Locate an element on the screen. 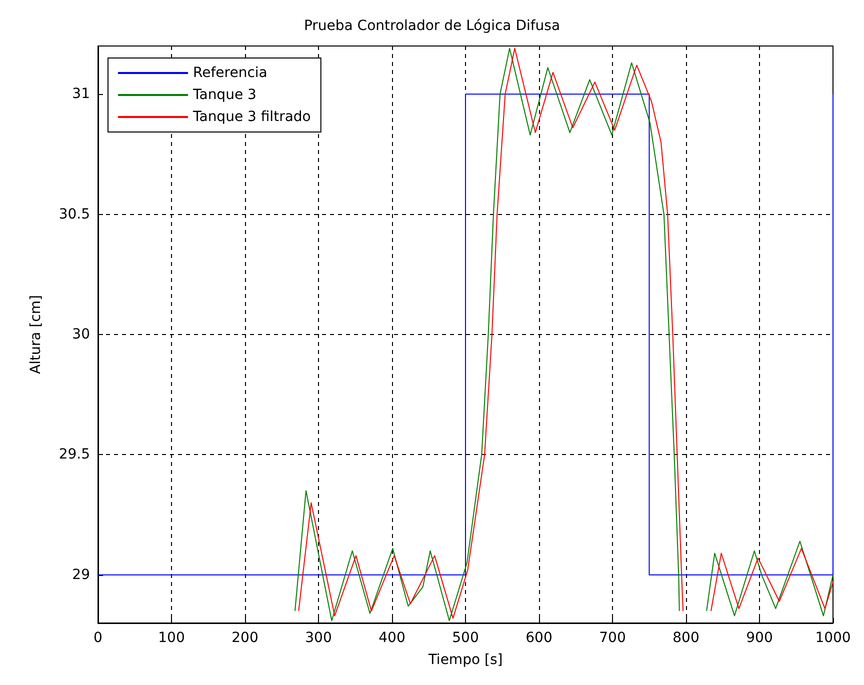 Image resolution: width=864 pixels, height=685 pixels. x-tick-label: 500 is located at coordinates (465, 638).